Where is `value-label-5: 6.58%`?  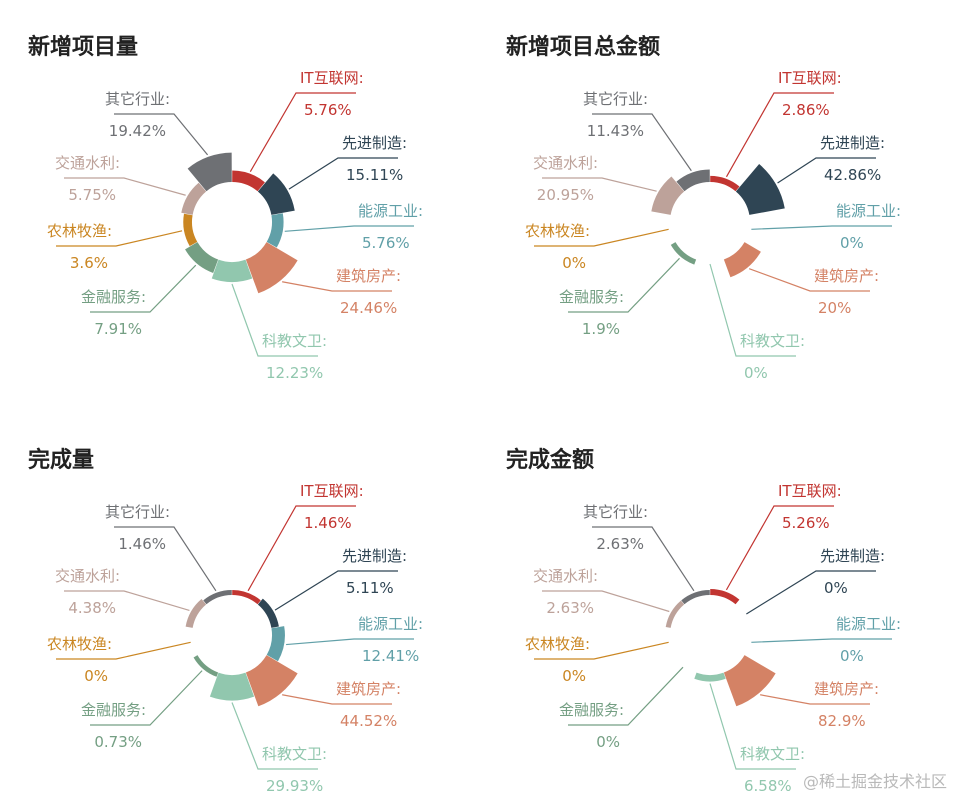 value-label-5: 6.58% is located at coordinates (768, 786).